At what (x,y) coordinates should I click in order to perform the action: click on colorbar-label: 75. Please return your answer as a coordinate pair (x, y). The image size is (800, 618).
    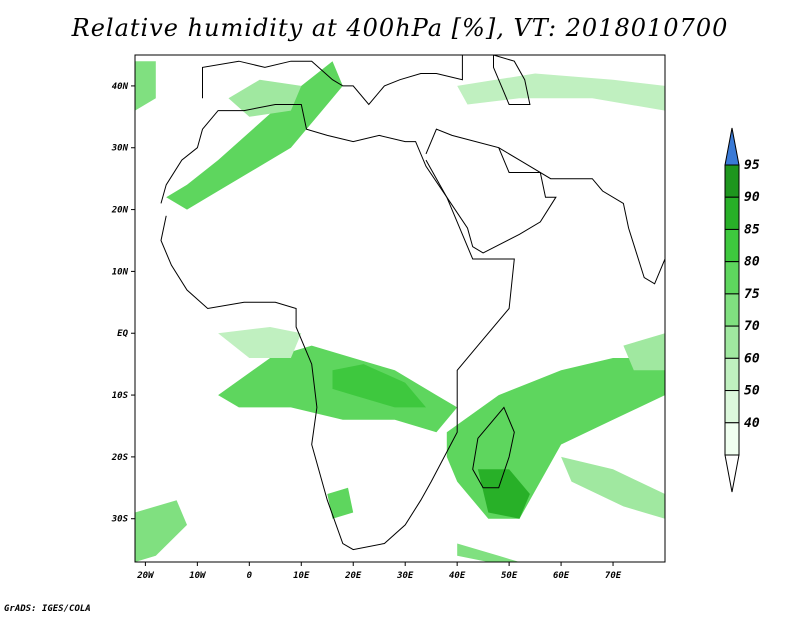
    Looking at the image, I should click on (752, 294).